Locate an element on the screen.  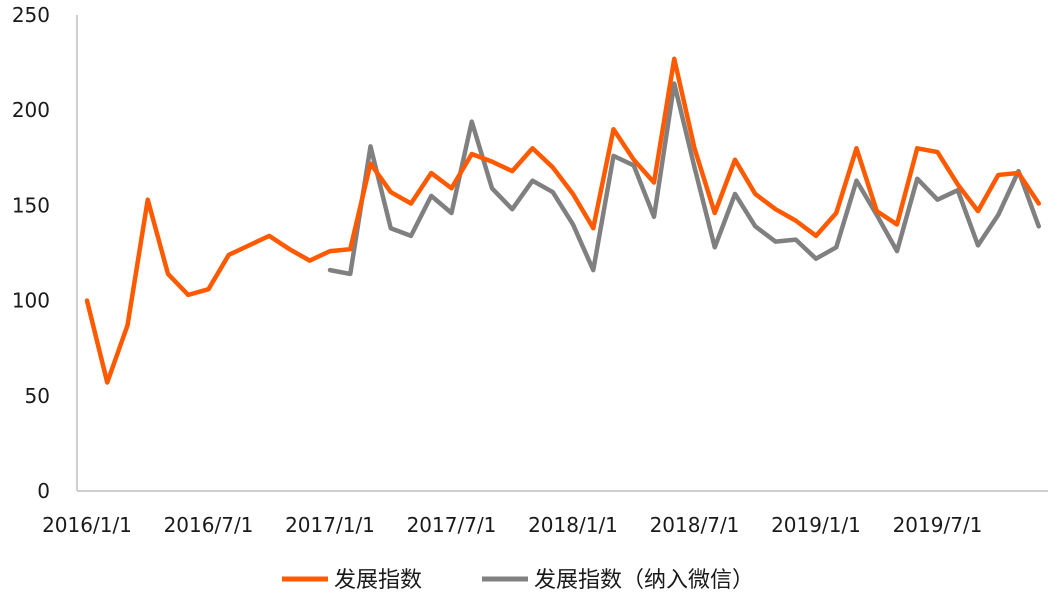
y-tick-label: 100 is located at coordinates (31, 301).